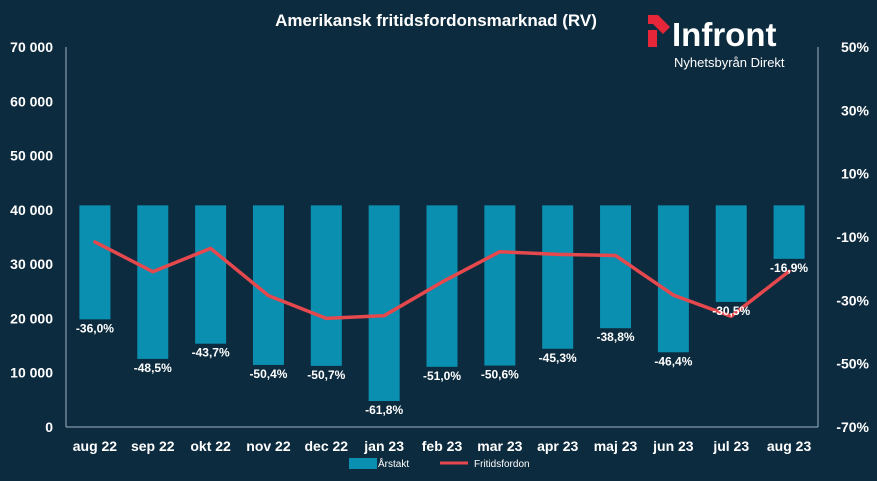  Describe the element at coordinates (153, 368) in the screenshot. I see `bar-data-label: -48,5%` at that location.